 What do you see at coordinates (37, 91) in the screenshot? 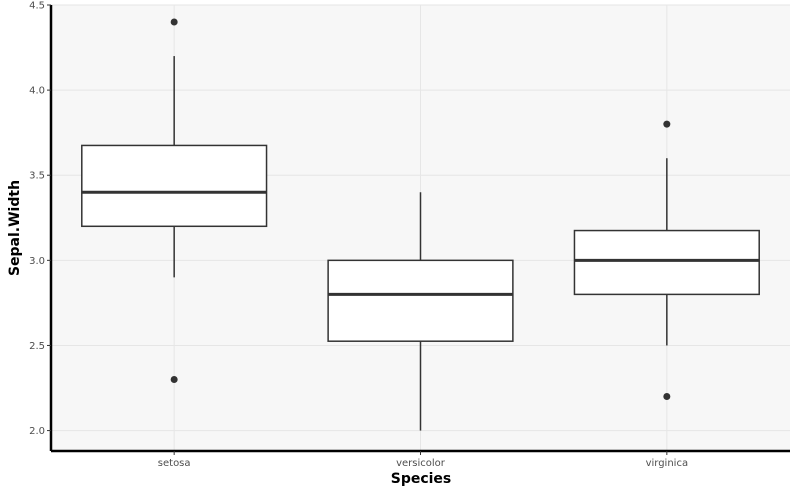
I see `y-tick-label: 4.0` at bounding box center [37, 91].